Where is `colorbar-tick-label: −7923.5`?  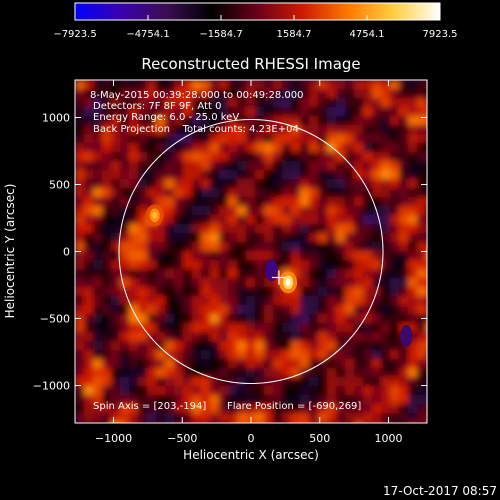 colorbar-tick-label: −7923.5 is located at coordinates (74, 34).